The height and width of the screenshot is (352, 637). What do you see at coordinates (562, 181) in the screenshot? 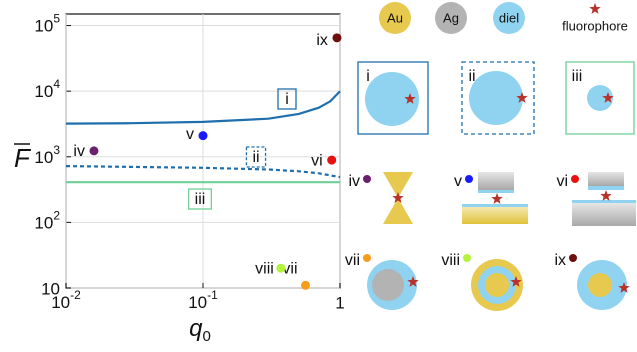
I see `schematic-label: vi` at bounding box center [562, 181].